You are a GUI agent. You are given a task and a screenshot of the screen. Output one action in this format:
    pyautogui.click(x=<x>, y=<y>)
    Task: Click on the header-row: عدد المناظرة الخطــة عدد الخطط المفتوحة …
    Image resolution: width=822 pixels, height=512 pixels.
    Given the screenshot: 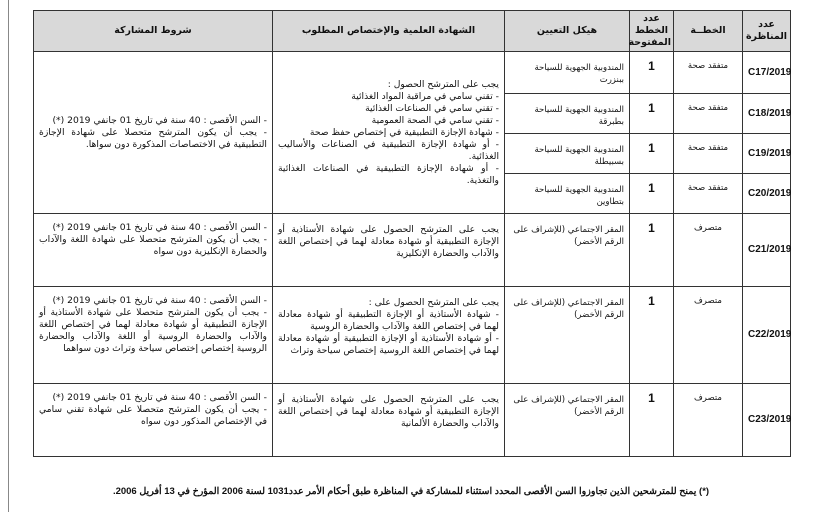 What is the action you would take?
    pyautogui.click(x=412, y=31)
    